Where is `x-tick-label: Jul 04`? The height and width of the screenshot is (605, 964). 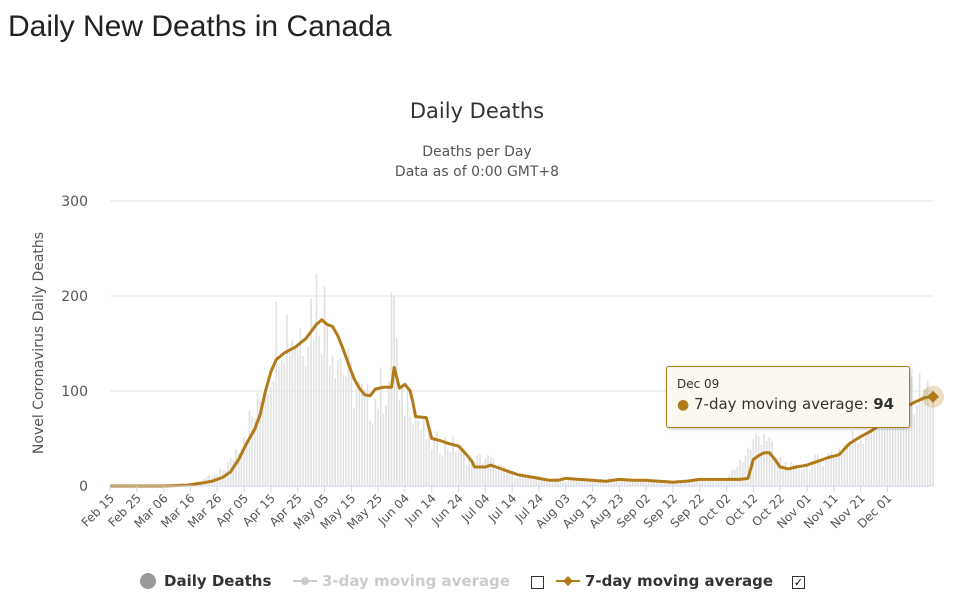 x-tick-label: Jul 04 is located at coordinates (475, 508).